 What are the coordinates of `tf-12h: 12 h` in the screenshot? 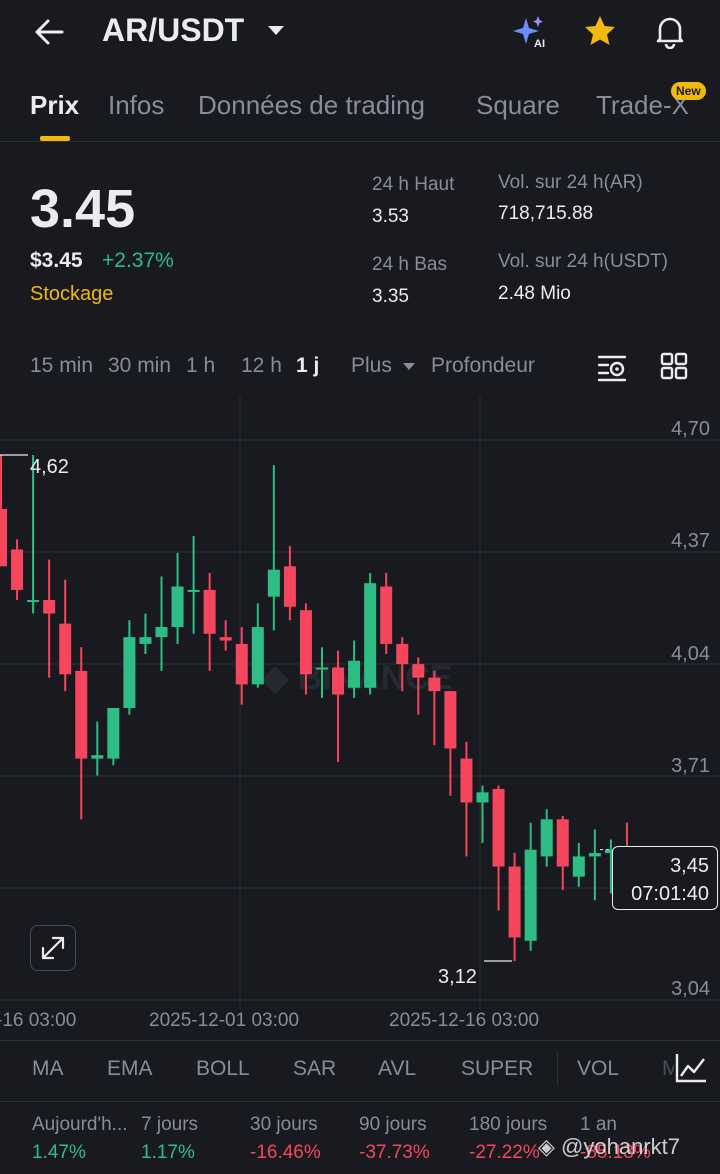 It's located at (261, 365).